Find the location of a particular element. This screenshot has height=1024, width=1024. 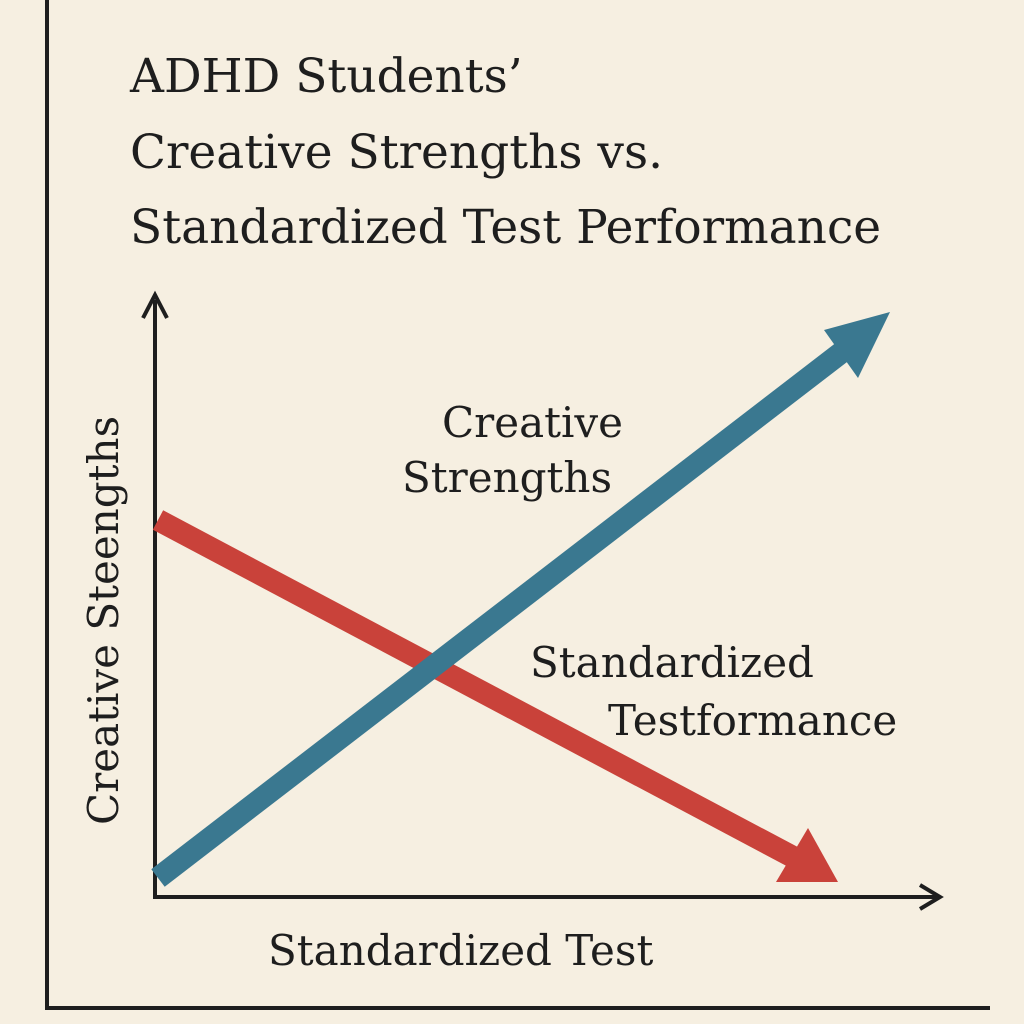

series-label: Standardized is located at coordinates (672, 662).